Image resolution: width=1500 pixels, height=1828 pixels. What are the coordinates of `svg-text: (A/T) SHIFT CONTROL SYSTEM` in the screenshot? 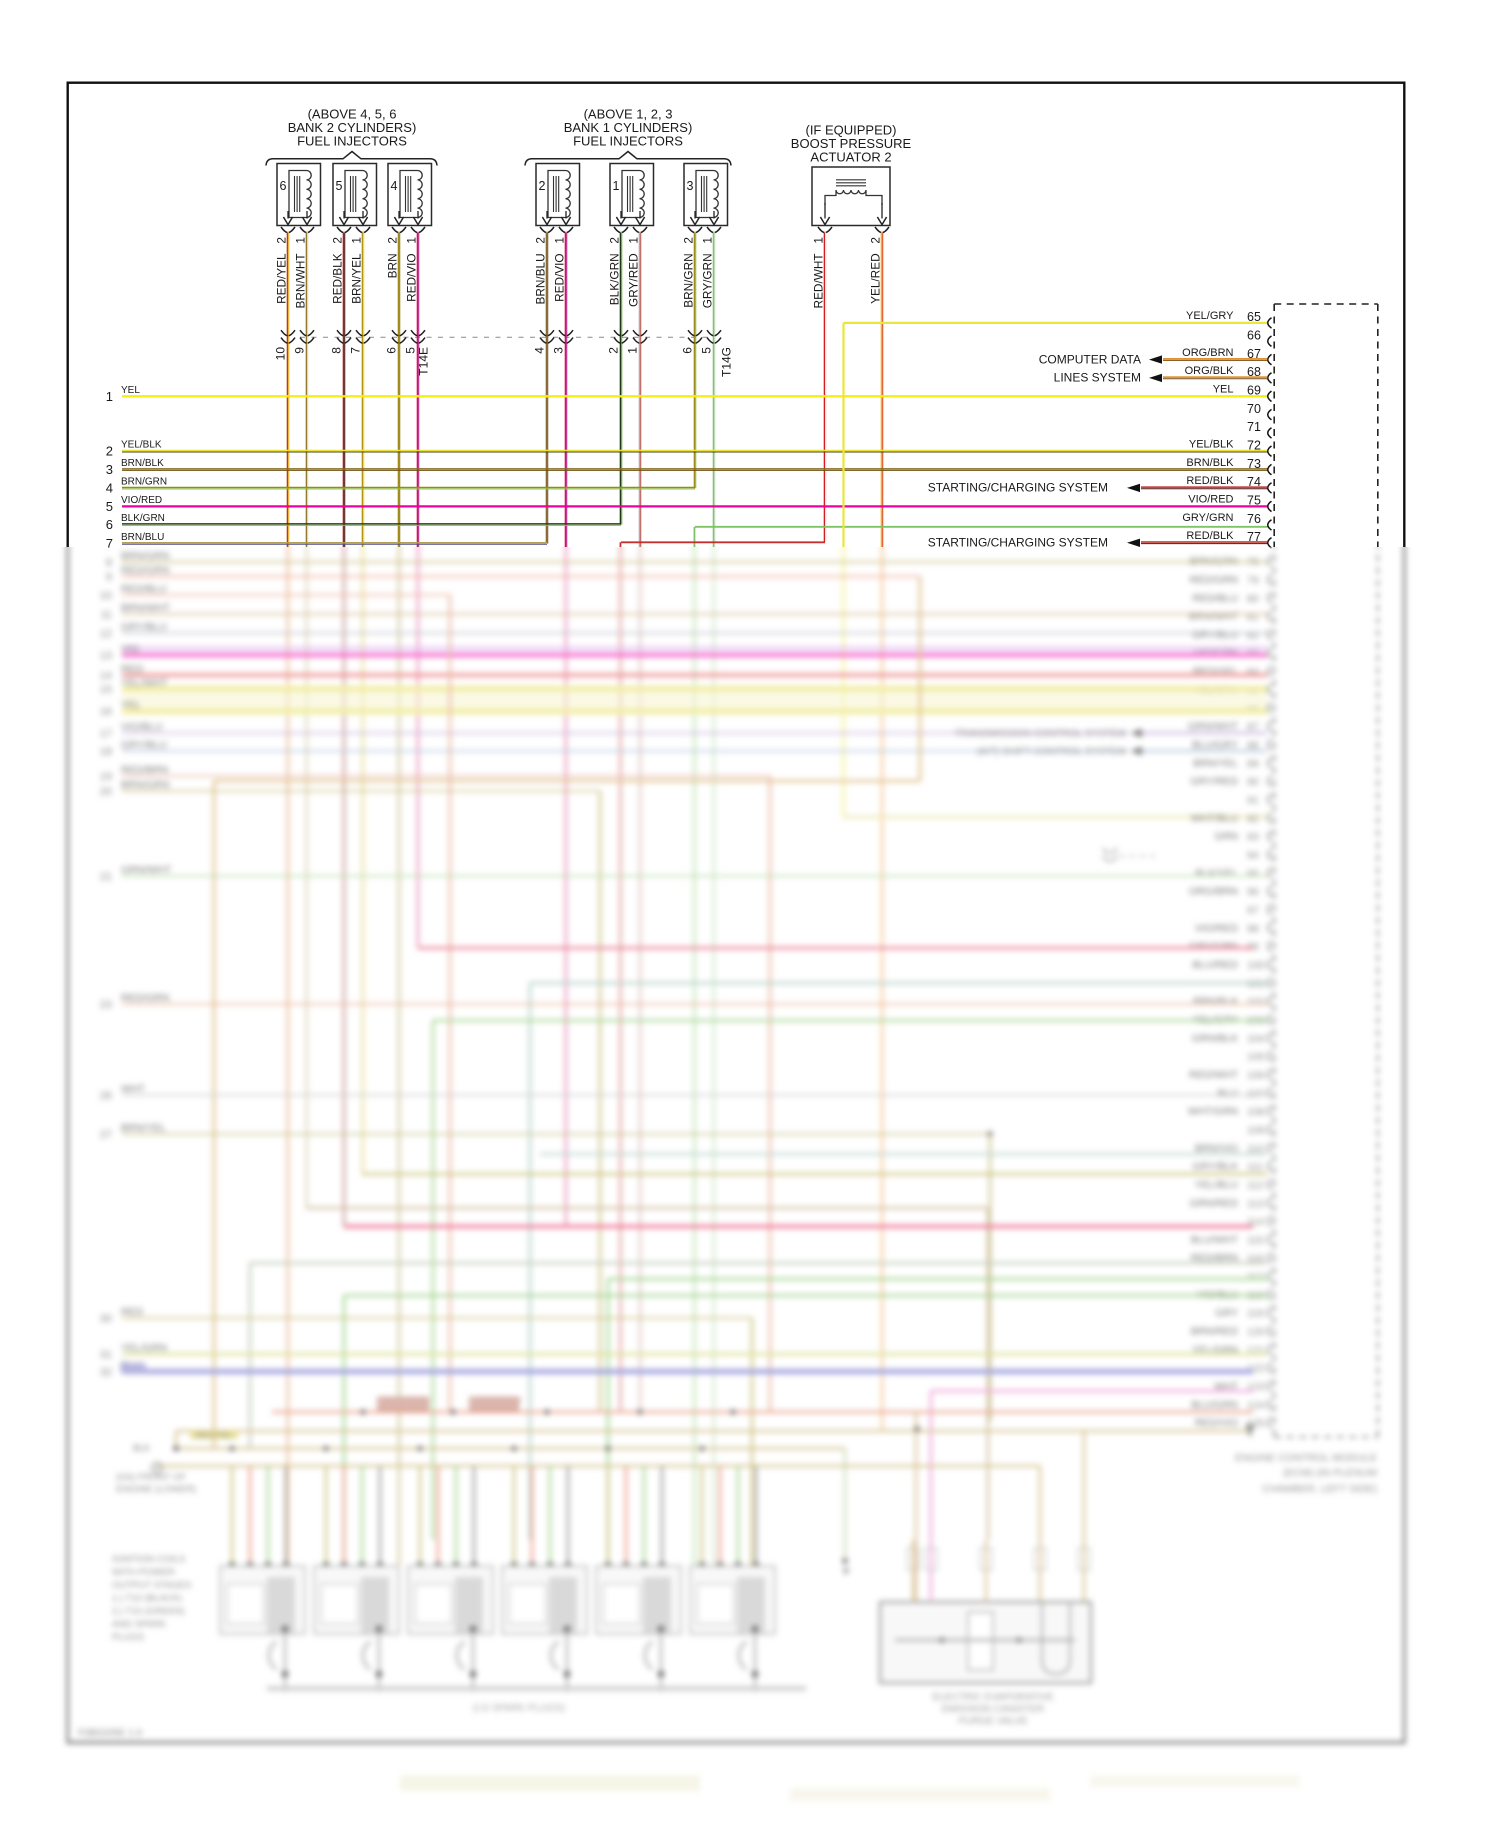 It's located at (1051, 752).